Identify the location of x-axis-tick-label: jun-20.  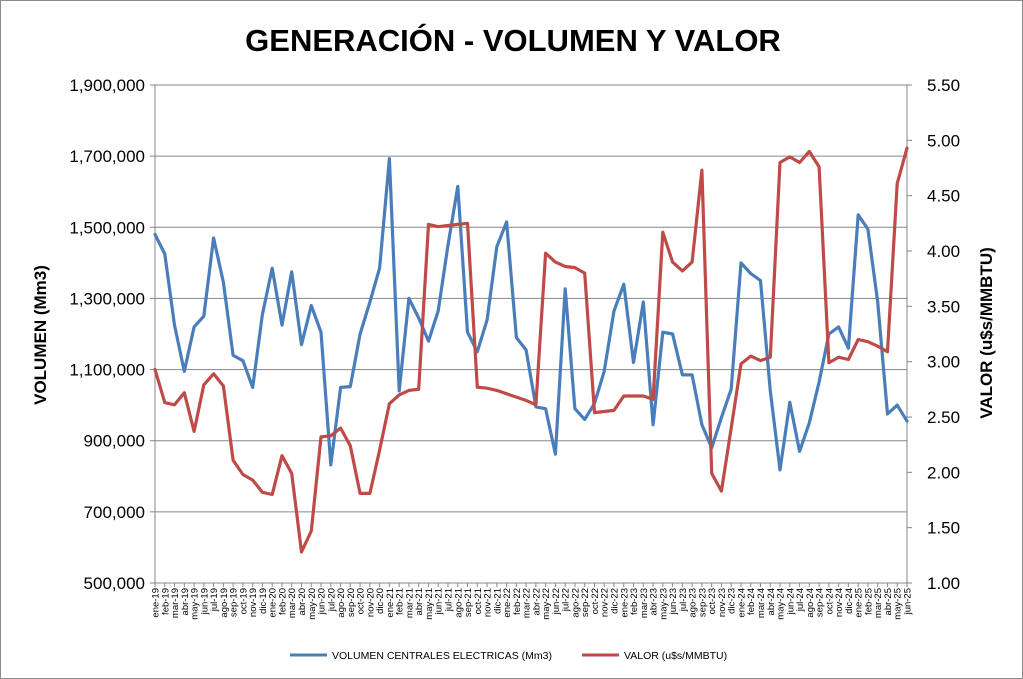
(322, 601).